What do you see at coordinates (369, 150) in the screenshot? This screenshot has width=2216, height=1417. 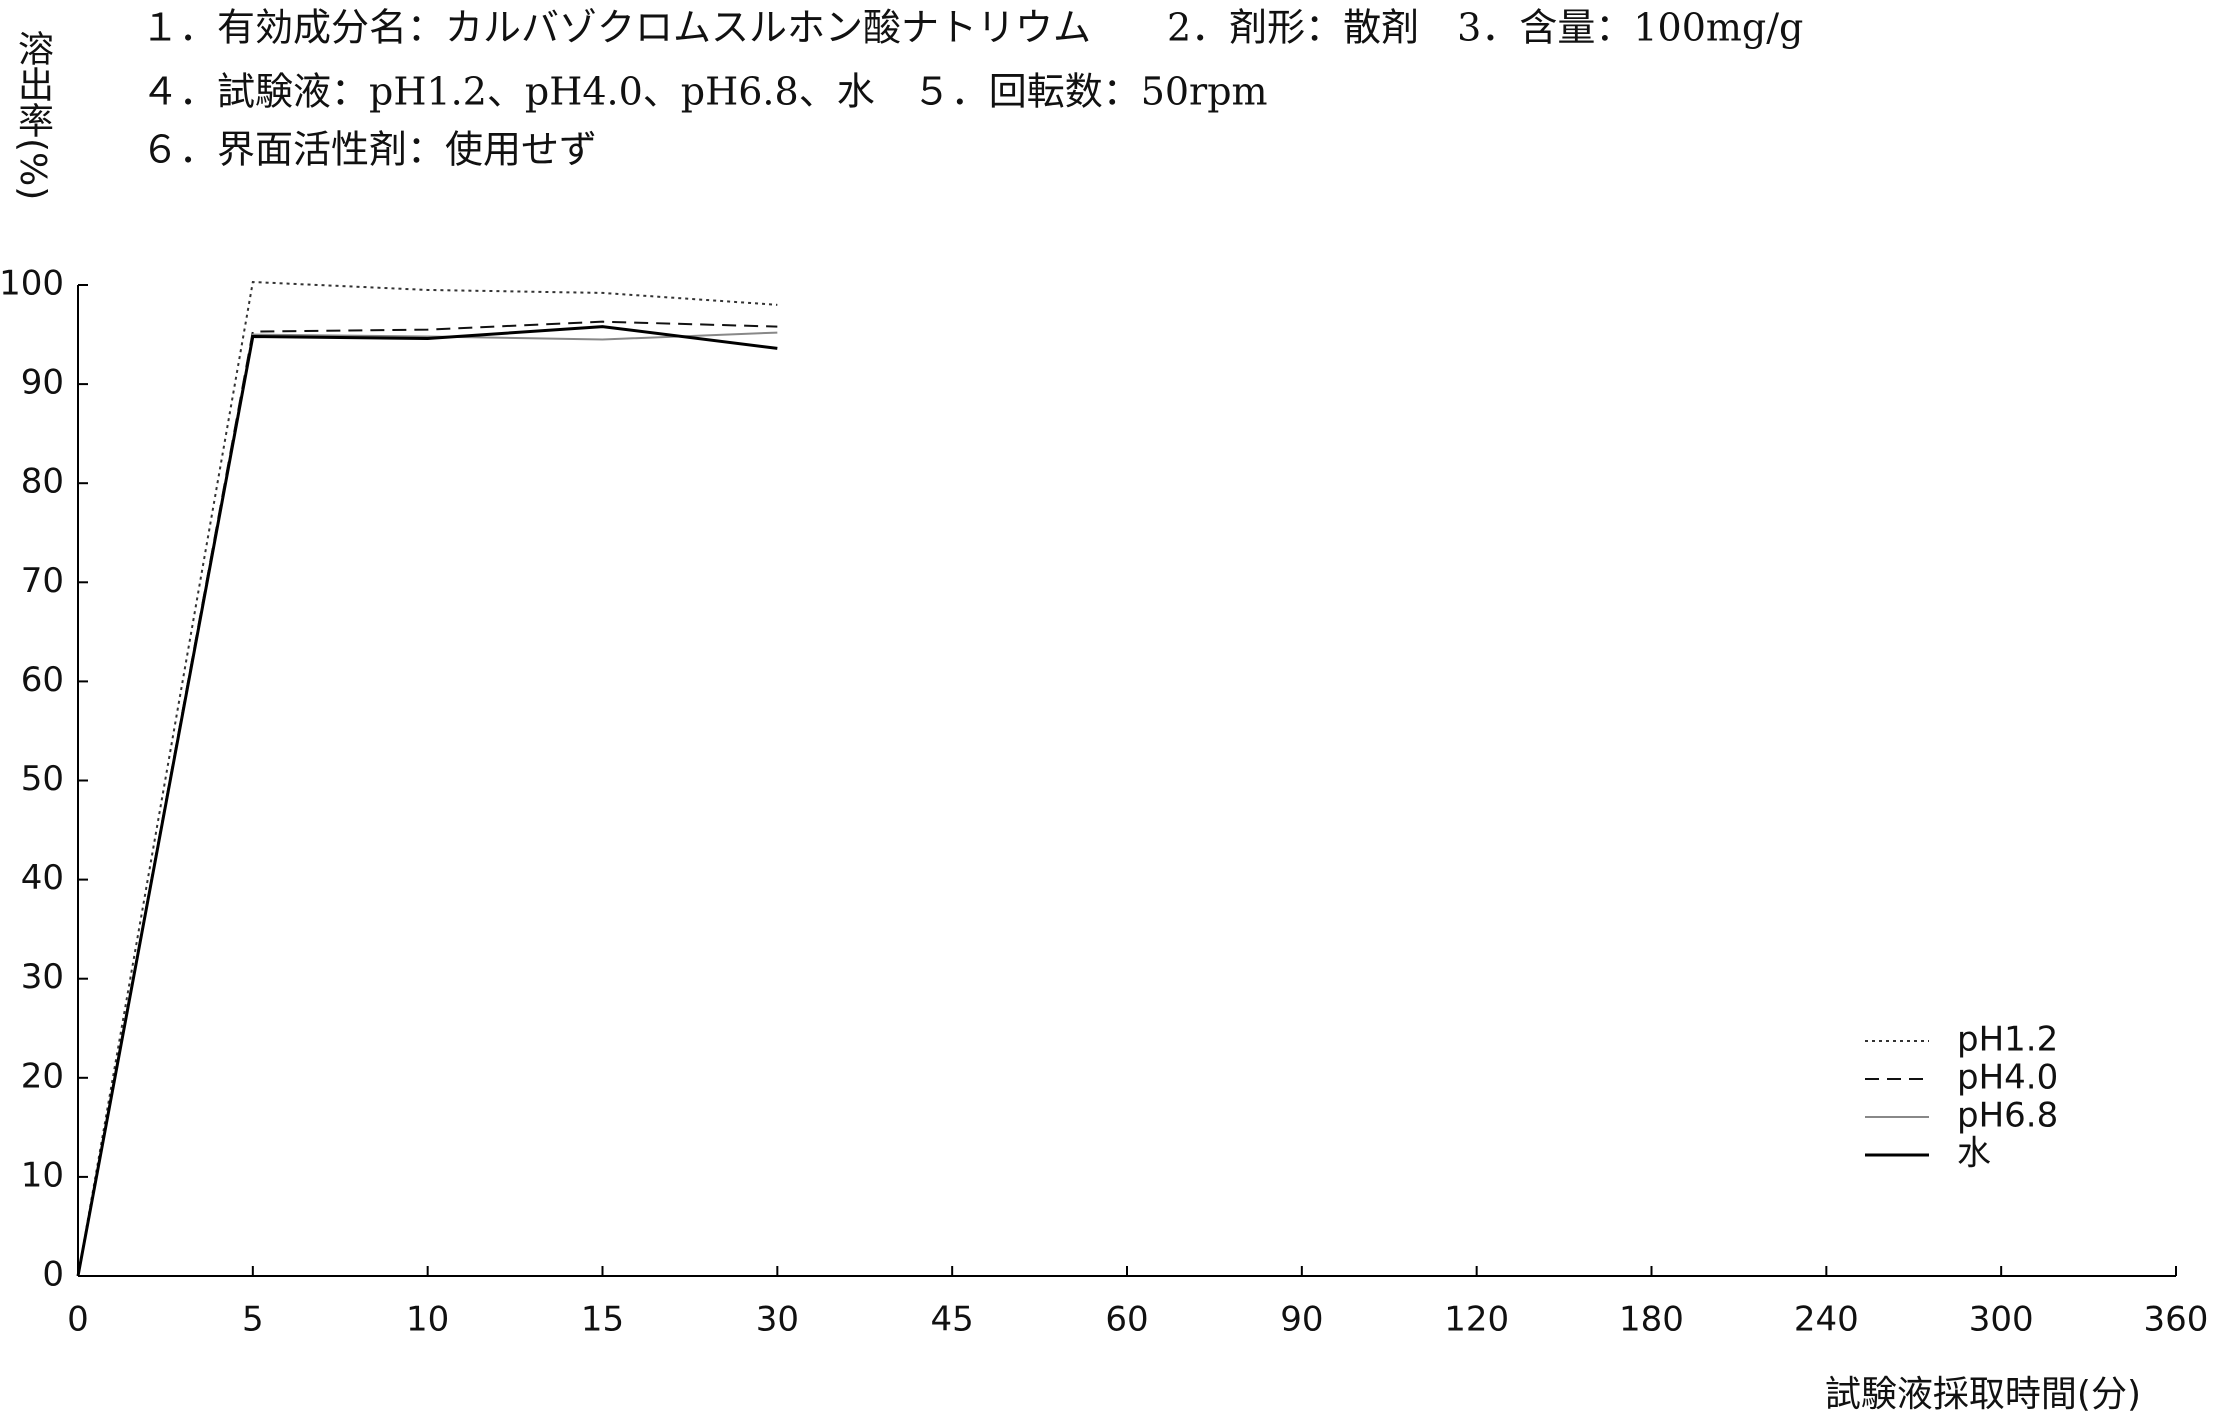 I see `header-line: ６．界面活性剤：使用せず` at bounding box center [369, 150].